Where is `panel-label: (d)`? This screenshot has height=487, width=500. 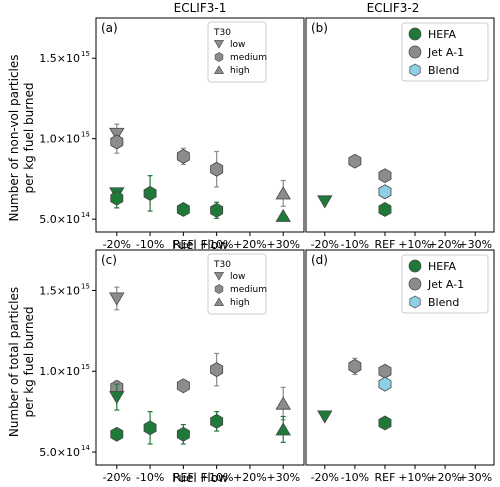
panel-label: (d) is located at coordinates (319, 260).